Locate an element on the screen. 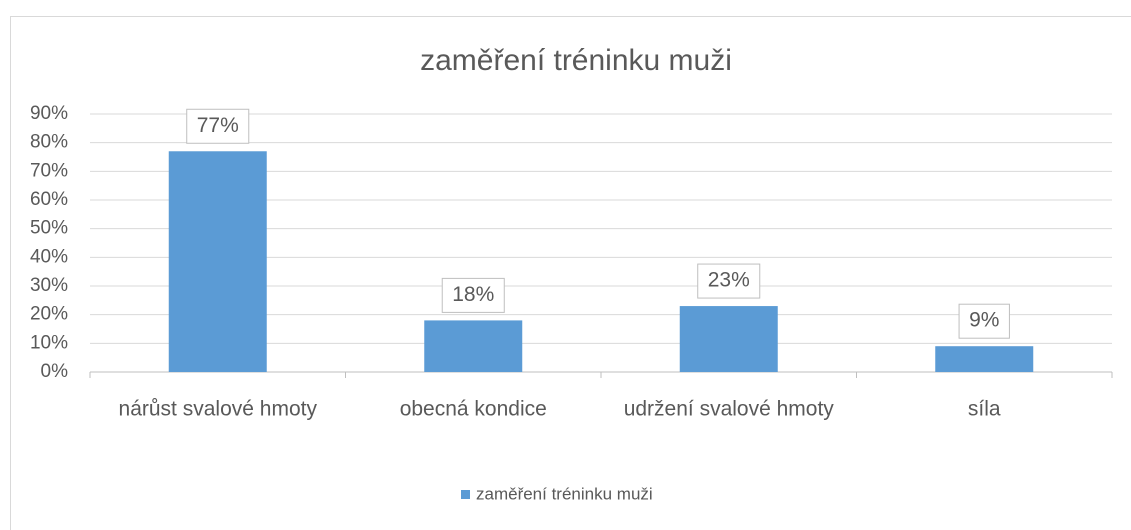  data-label: 77% is located at coordinates (218, 125).